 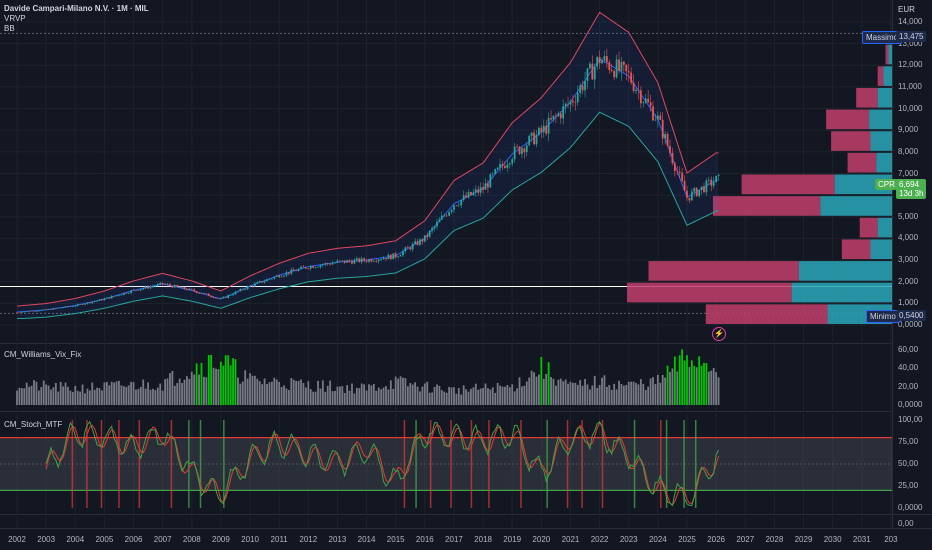 I want to click on vix-pane-title: CM_Williams_Vix_Fix, so click(x=43, y=354).